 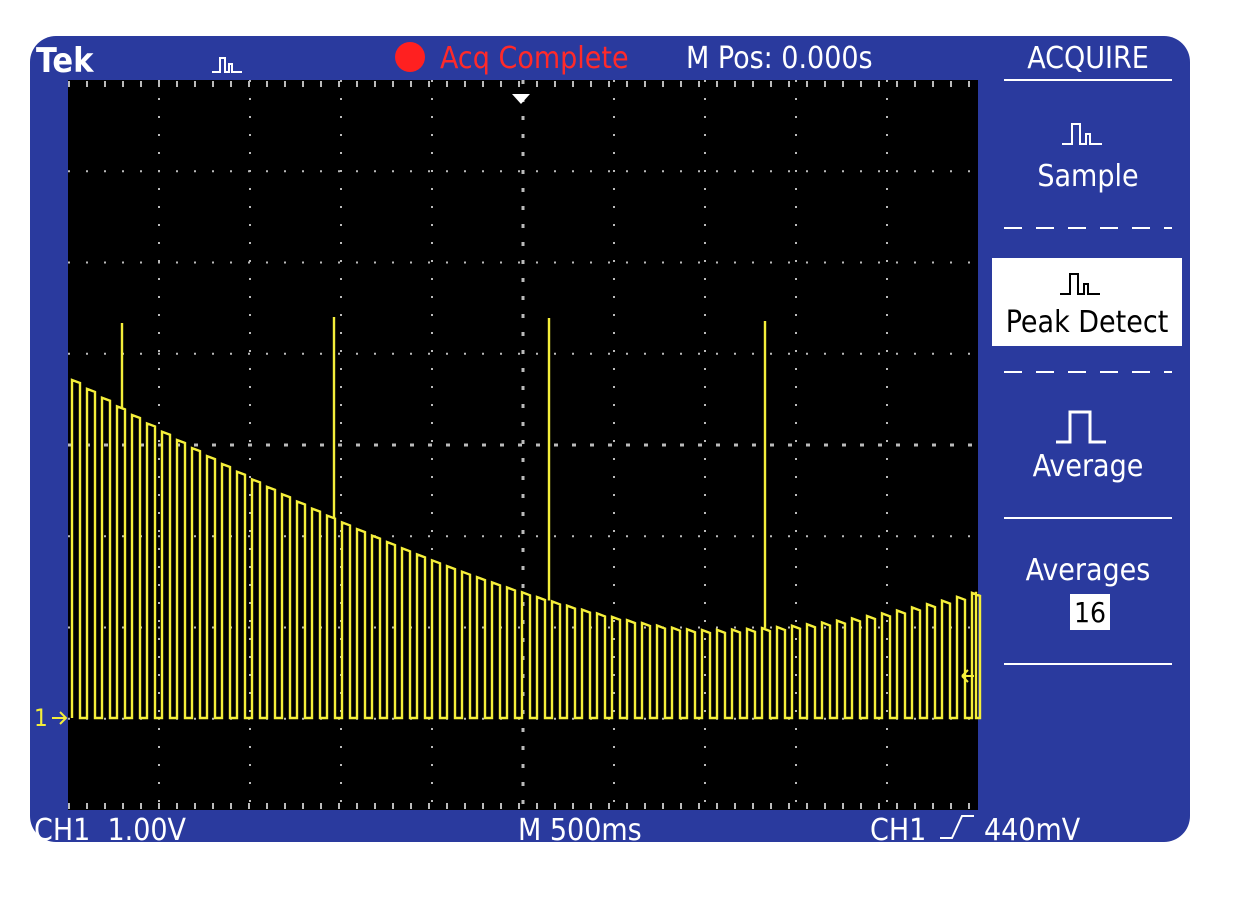 What do you see at coordinates (779, 58) in the screenshot?
I see `position-readout: M Pos: 0.000s` at bounding box center [779, 58].